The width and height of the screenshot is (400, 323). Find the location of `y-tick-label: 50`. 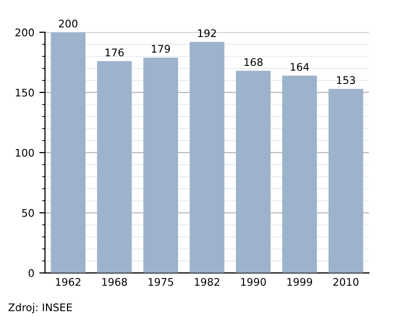

y-tick-label: 50 is located at coordinates (28, 213).